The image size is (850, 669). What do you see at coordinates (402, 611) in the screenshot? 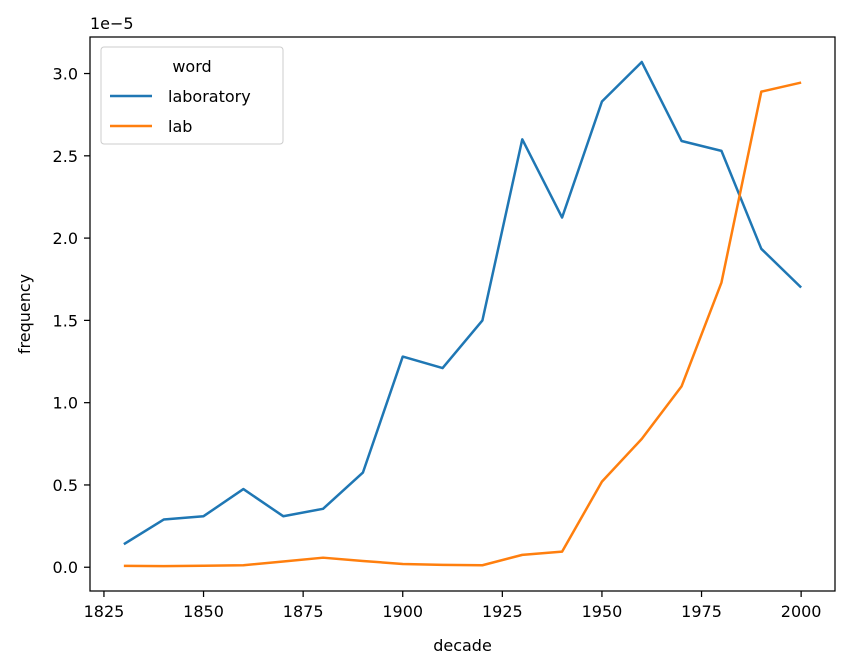
I see `x-tick-label: 1900` at bounding box center [402, 611].